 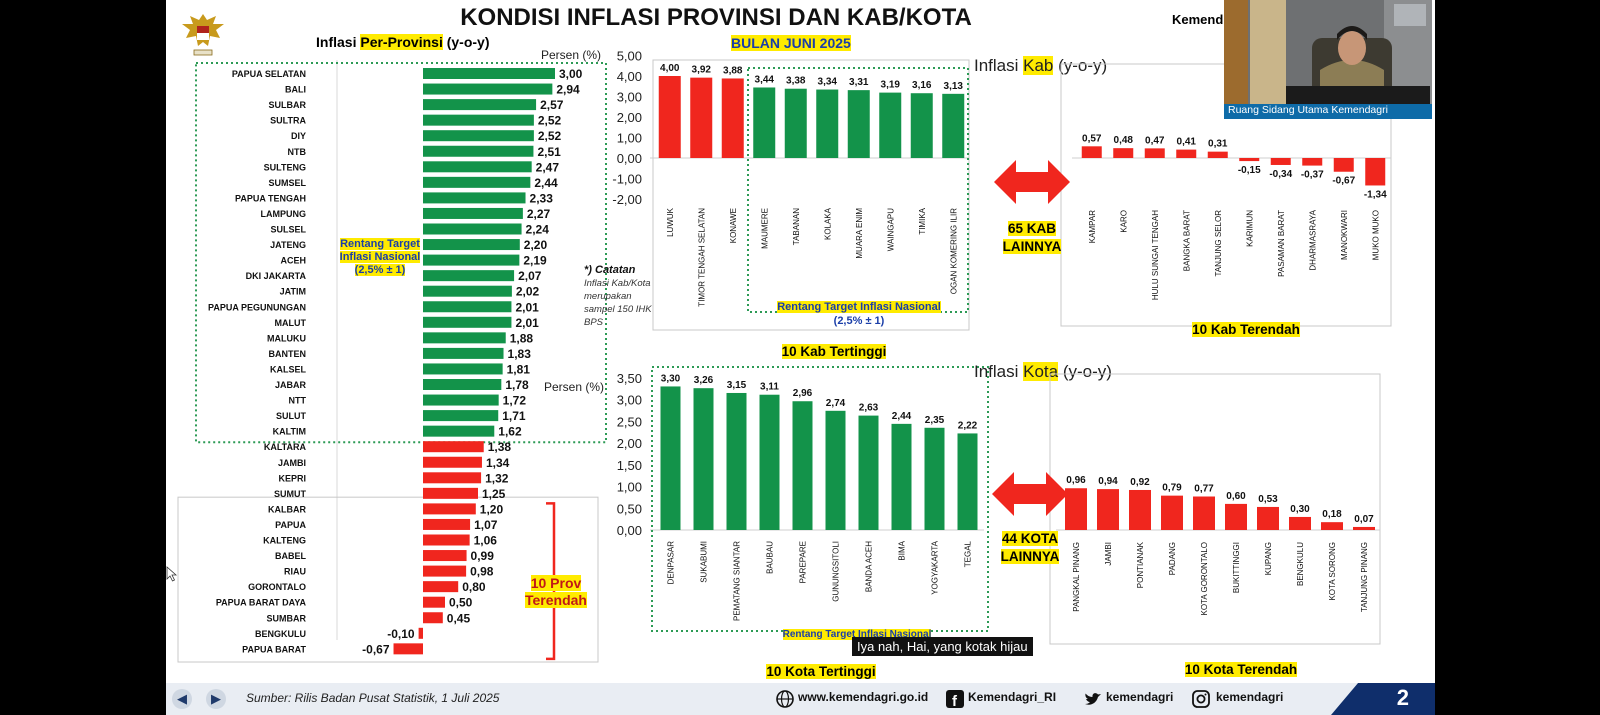 I want to click on kab-low-category-label: MUKO MUKO, so click(x=1375, y=235).